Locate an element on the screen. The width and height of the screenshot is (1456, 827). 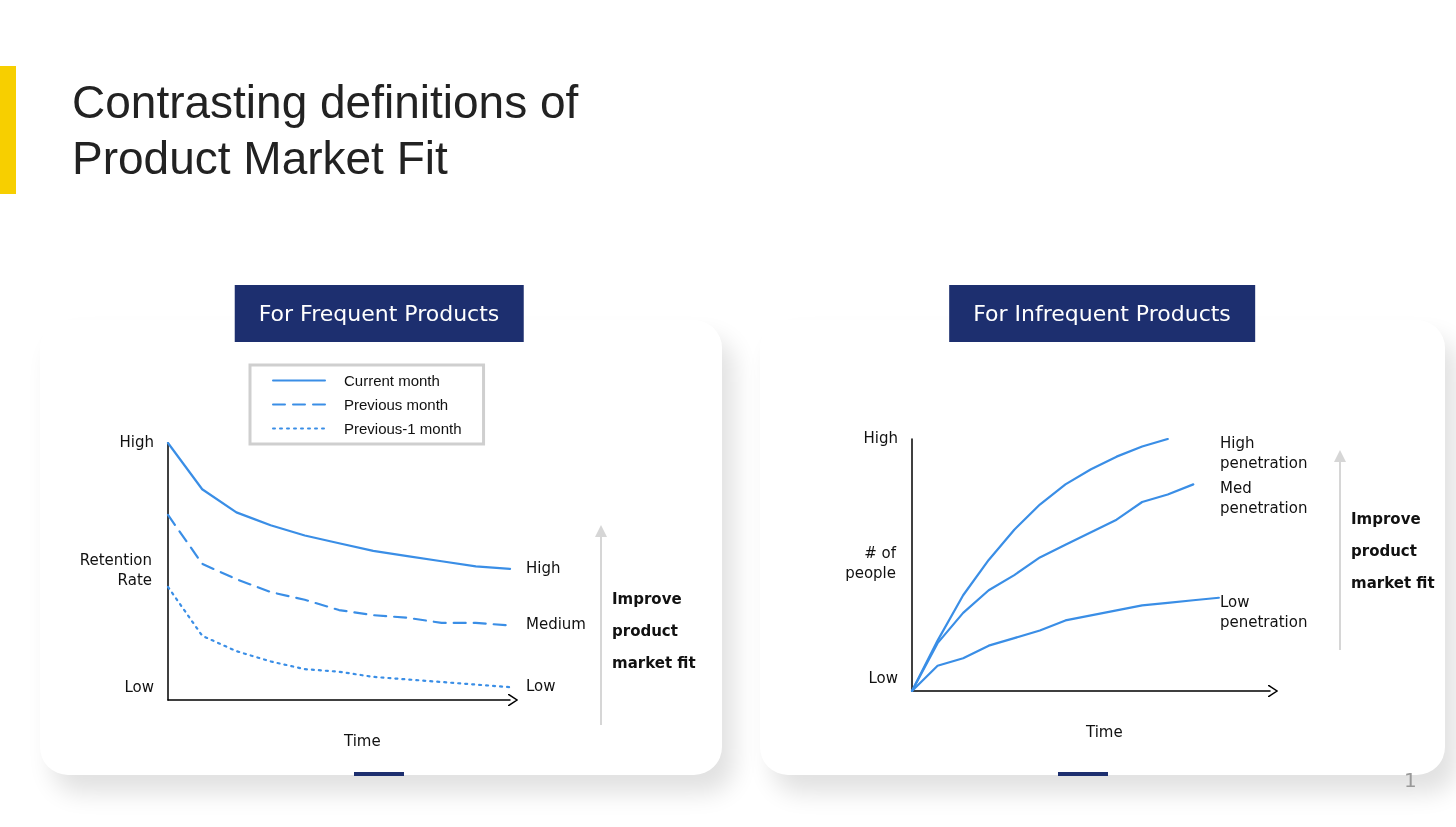
y-axis-title: # of people is located at coordinates (870, 563).